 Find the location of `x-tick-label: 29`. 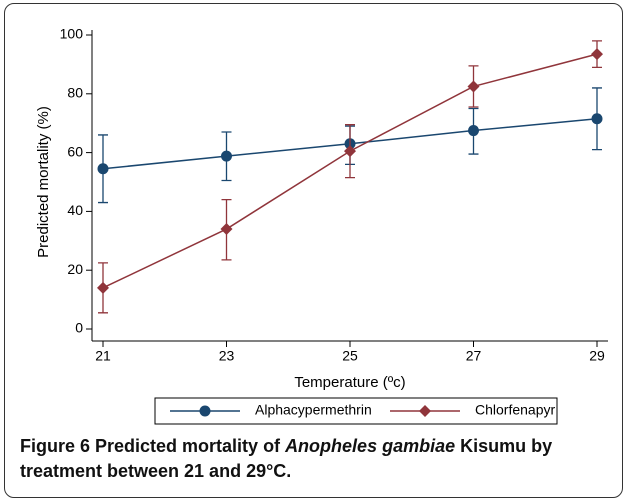

x-tick-label: 29 is located at coordinates (597, 356).